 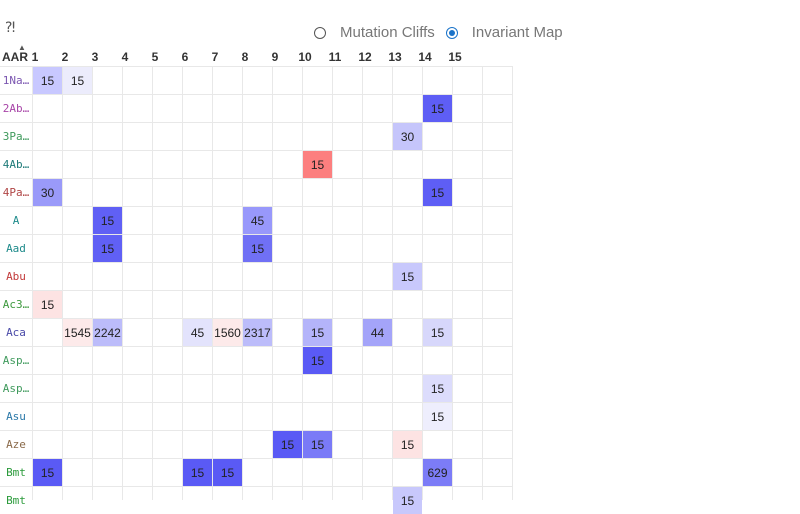 I want to click on invariant-map-radio: Invariant Map, so click(x=504, y=32).